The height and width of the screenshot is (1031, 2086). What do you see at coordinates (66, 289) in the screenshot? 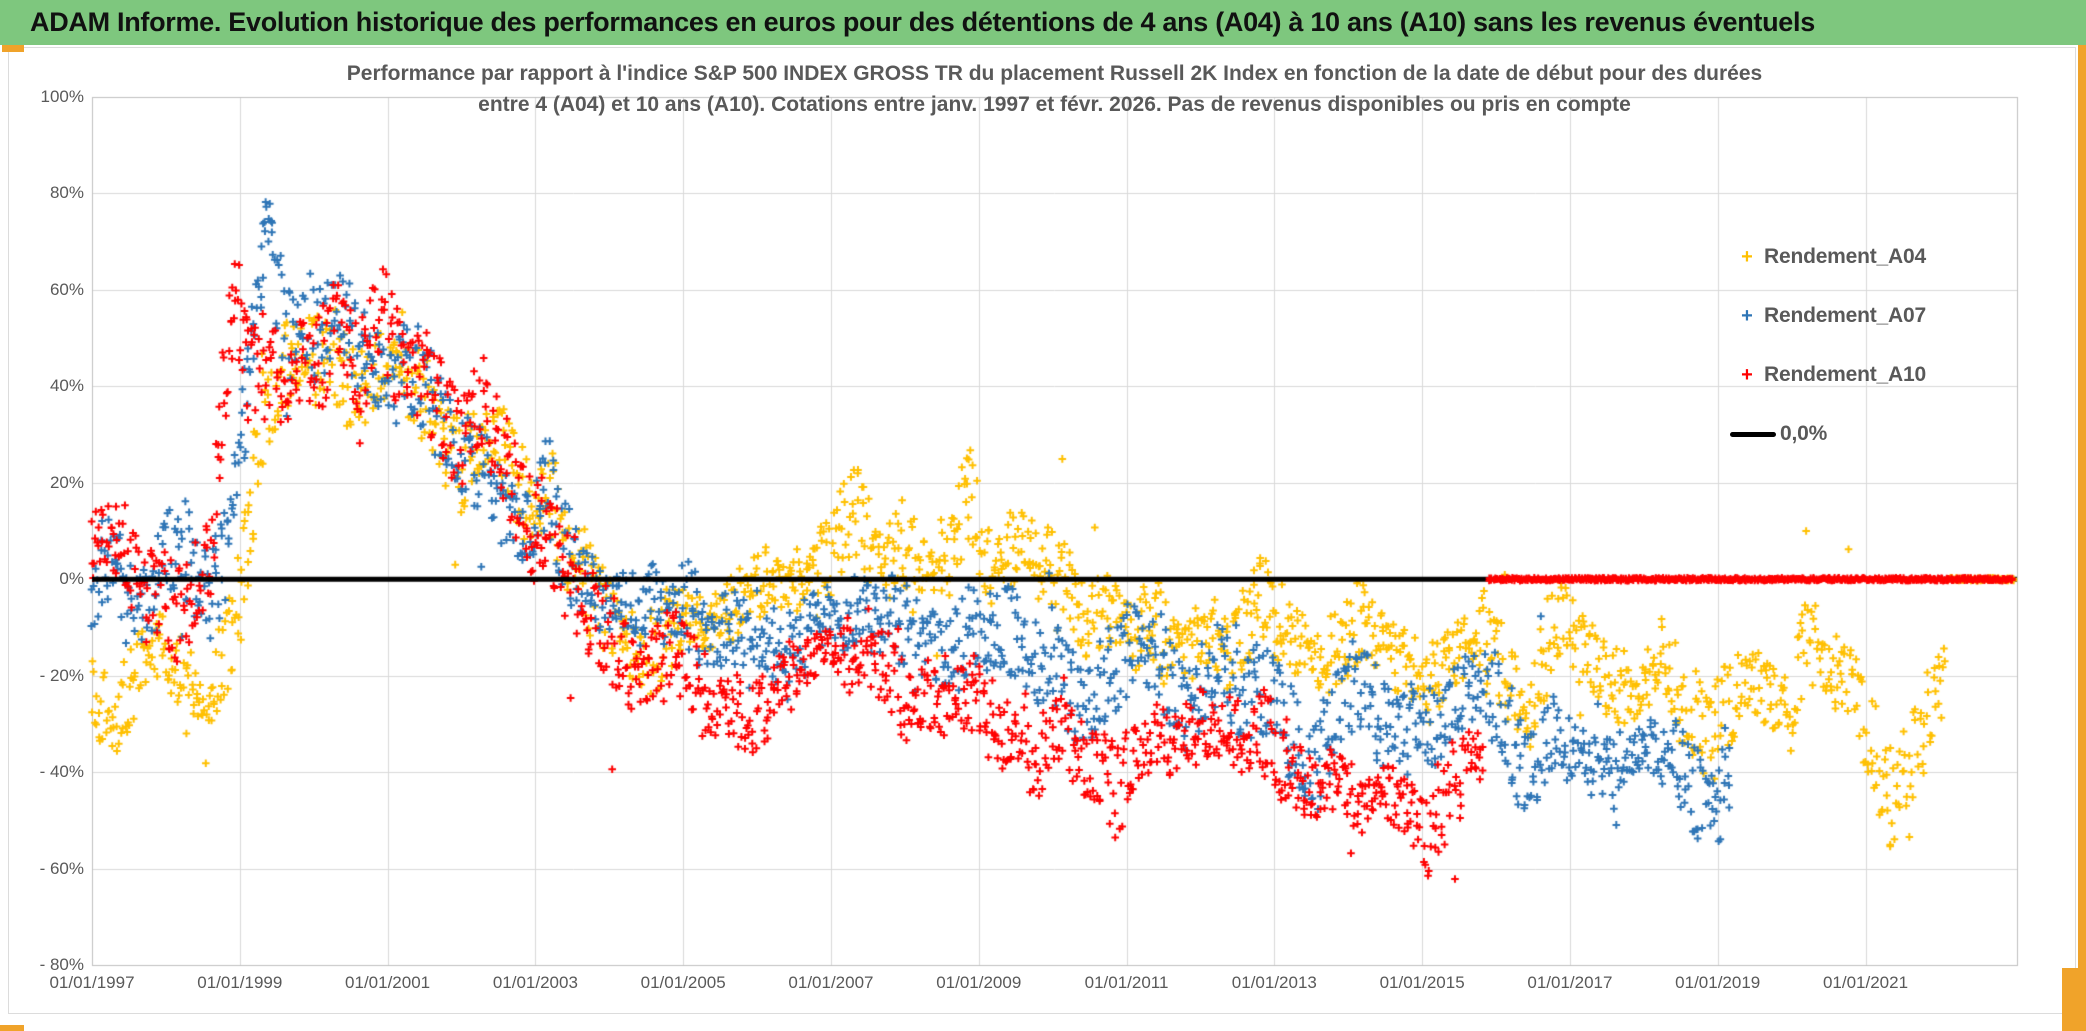
I see `y-axis-tick-label: 60%` at bounding box center [66, 289].